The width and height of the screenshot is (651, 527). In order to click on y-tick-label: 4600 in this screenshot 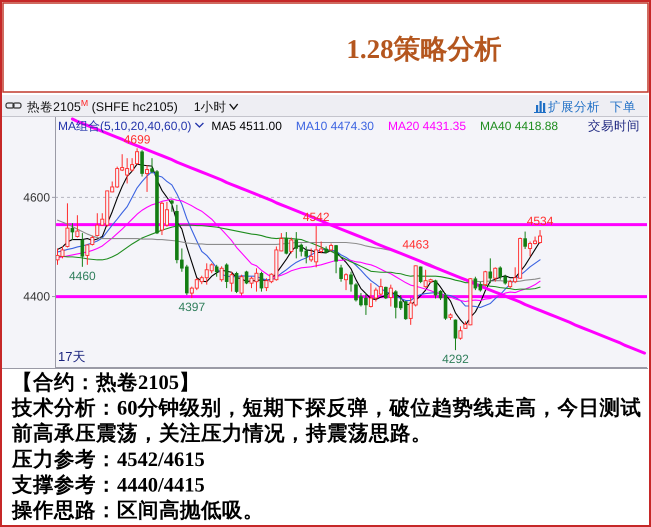, I will do `click(36, 197)`.